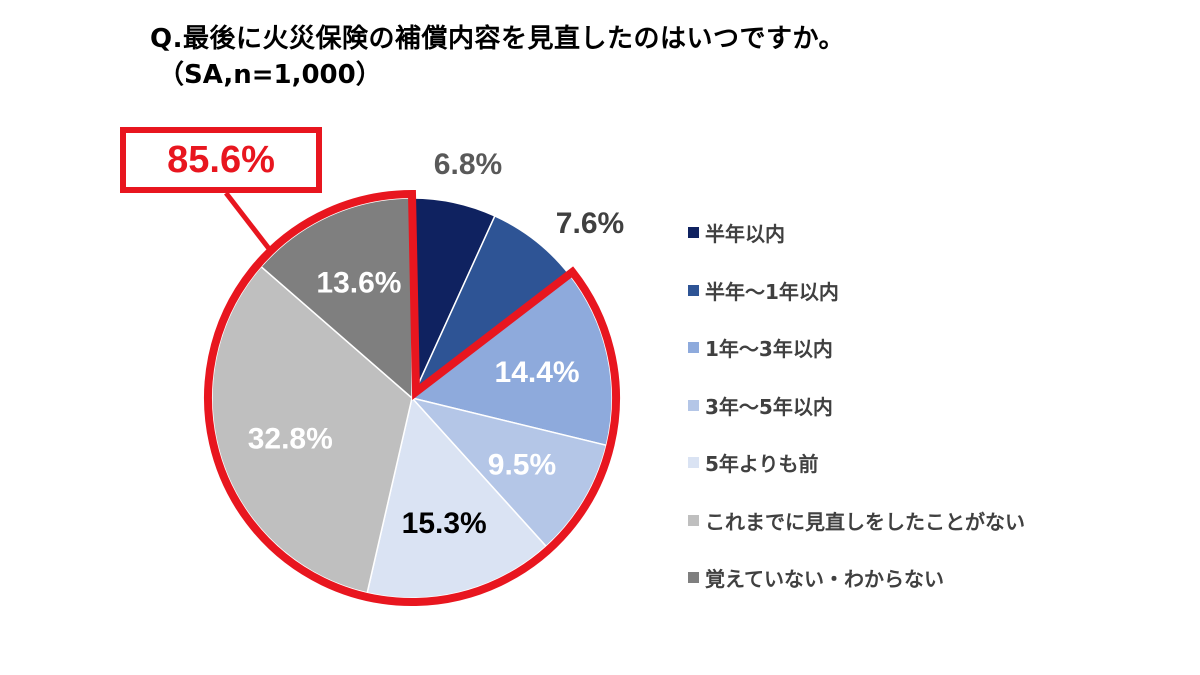  Describe the element at coordinates (497, 39) in the screenshot. I see `chart-title: Q.最後に火災保険の補償内容を見直したのはいつですか。` at that location.